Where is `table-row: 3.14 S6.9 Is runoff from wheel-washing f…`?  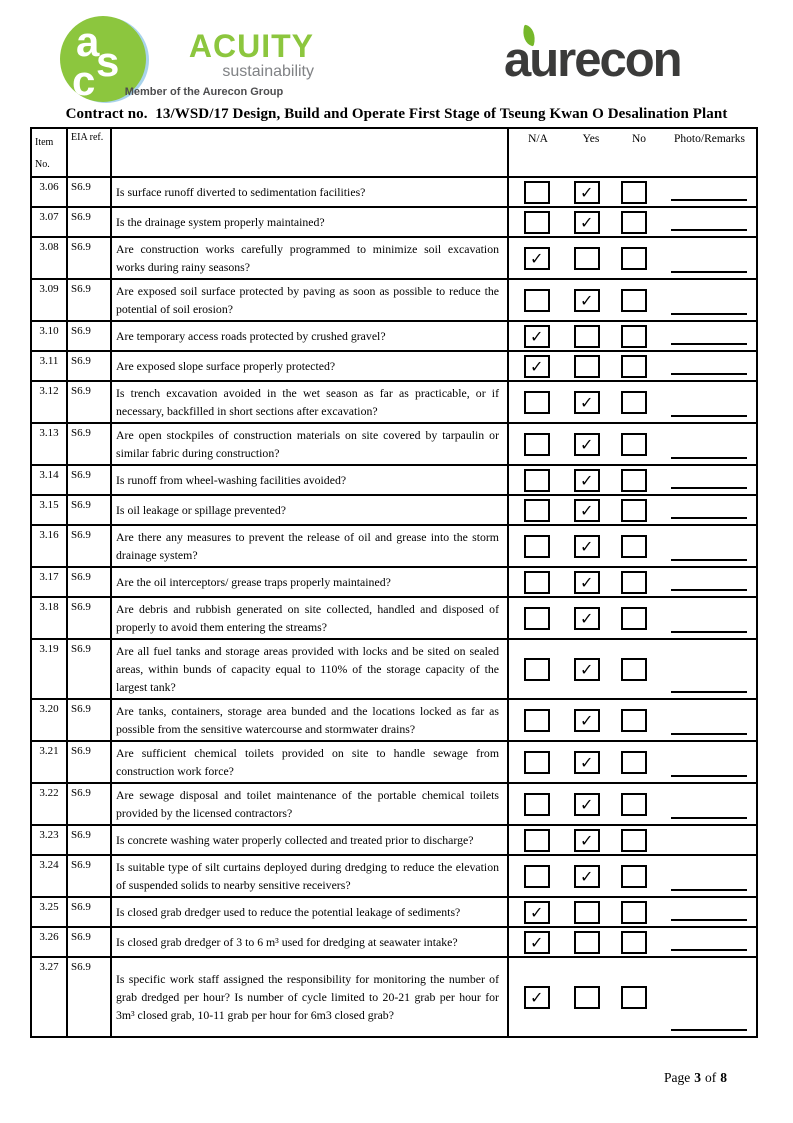
table-row: 3.14 S6.9 Is runoff from wheel-washing f… is located at coordinates (394, 481).